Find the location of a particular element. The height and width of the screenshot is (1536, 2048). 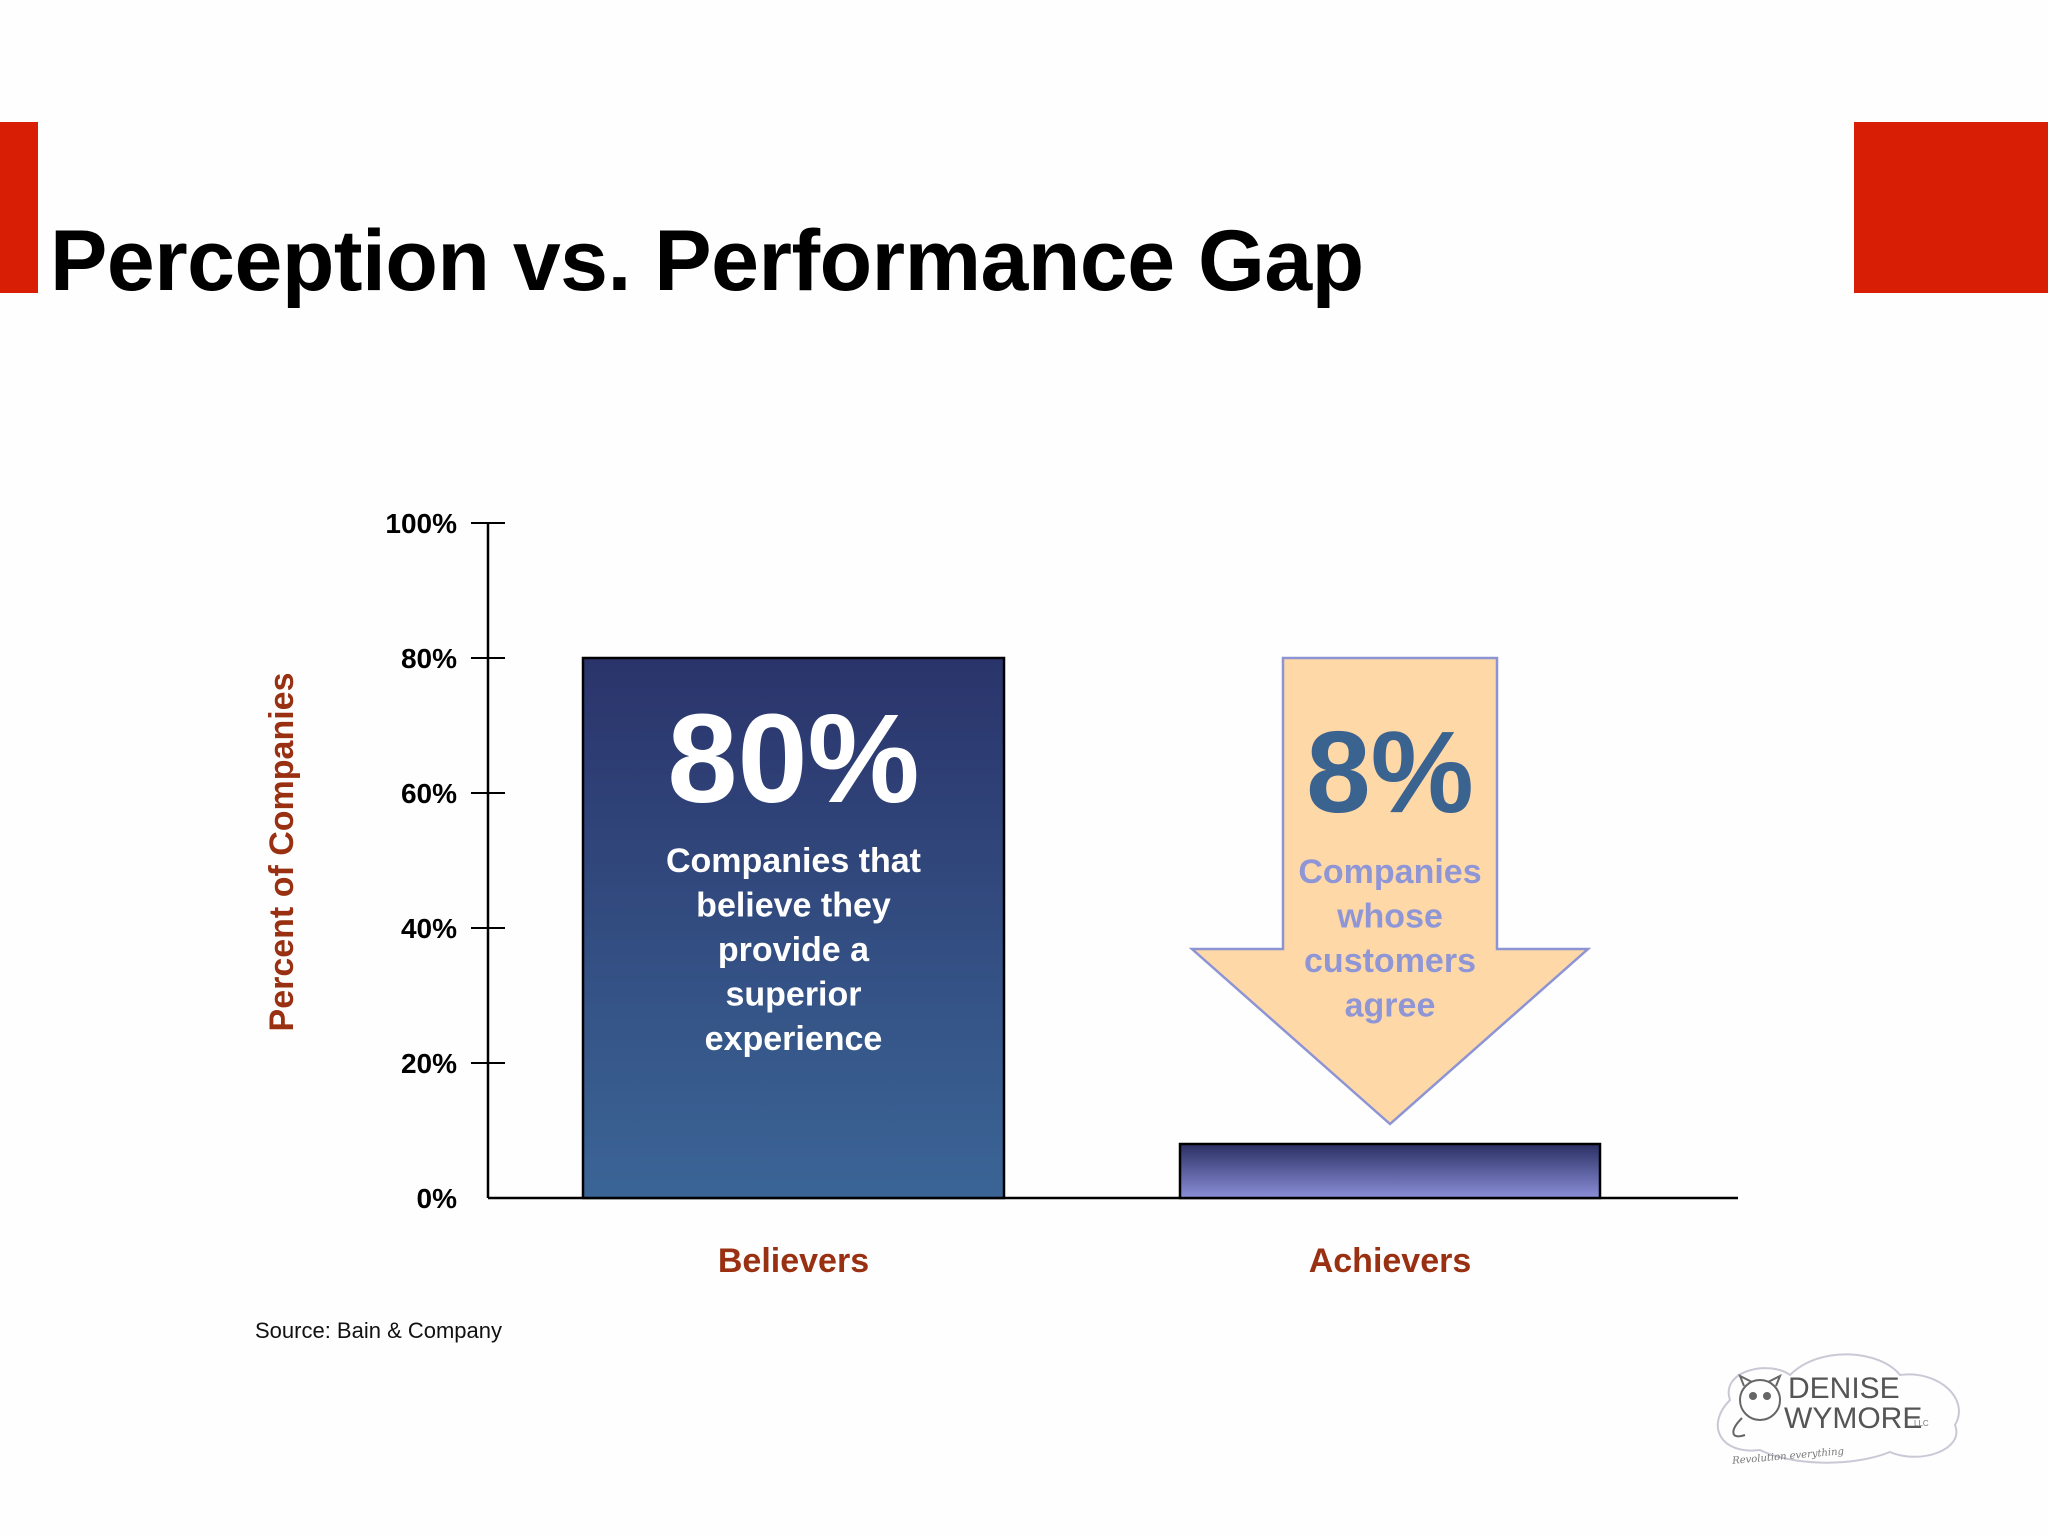

company-logo: DENISE WYMORE LLC Revolution everything is located at coordinates (1838, 1410).